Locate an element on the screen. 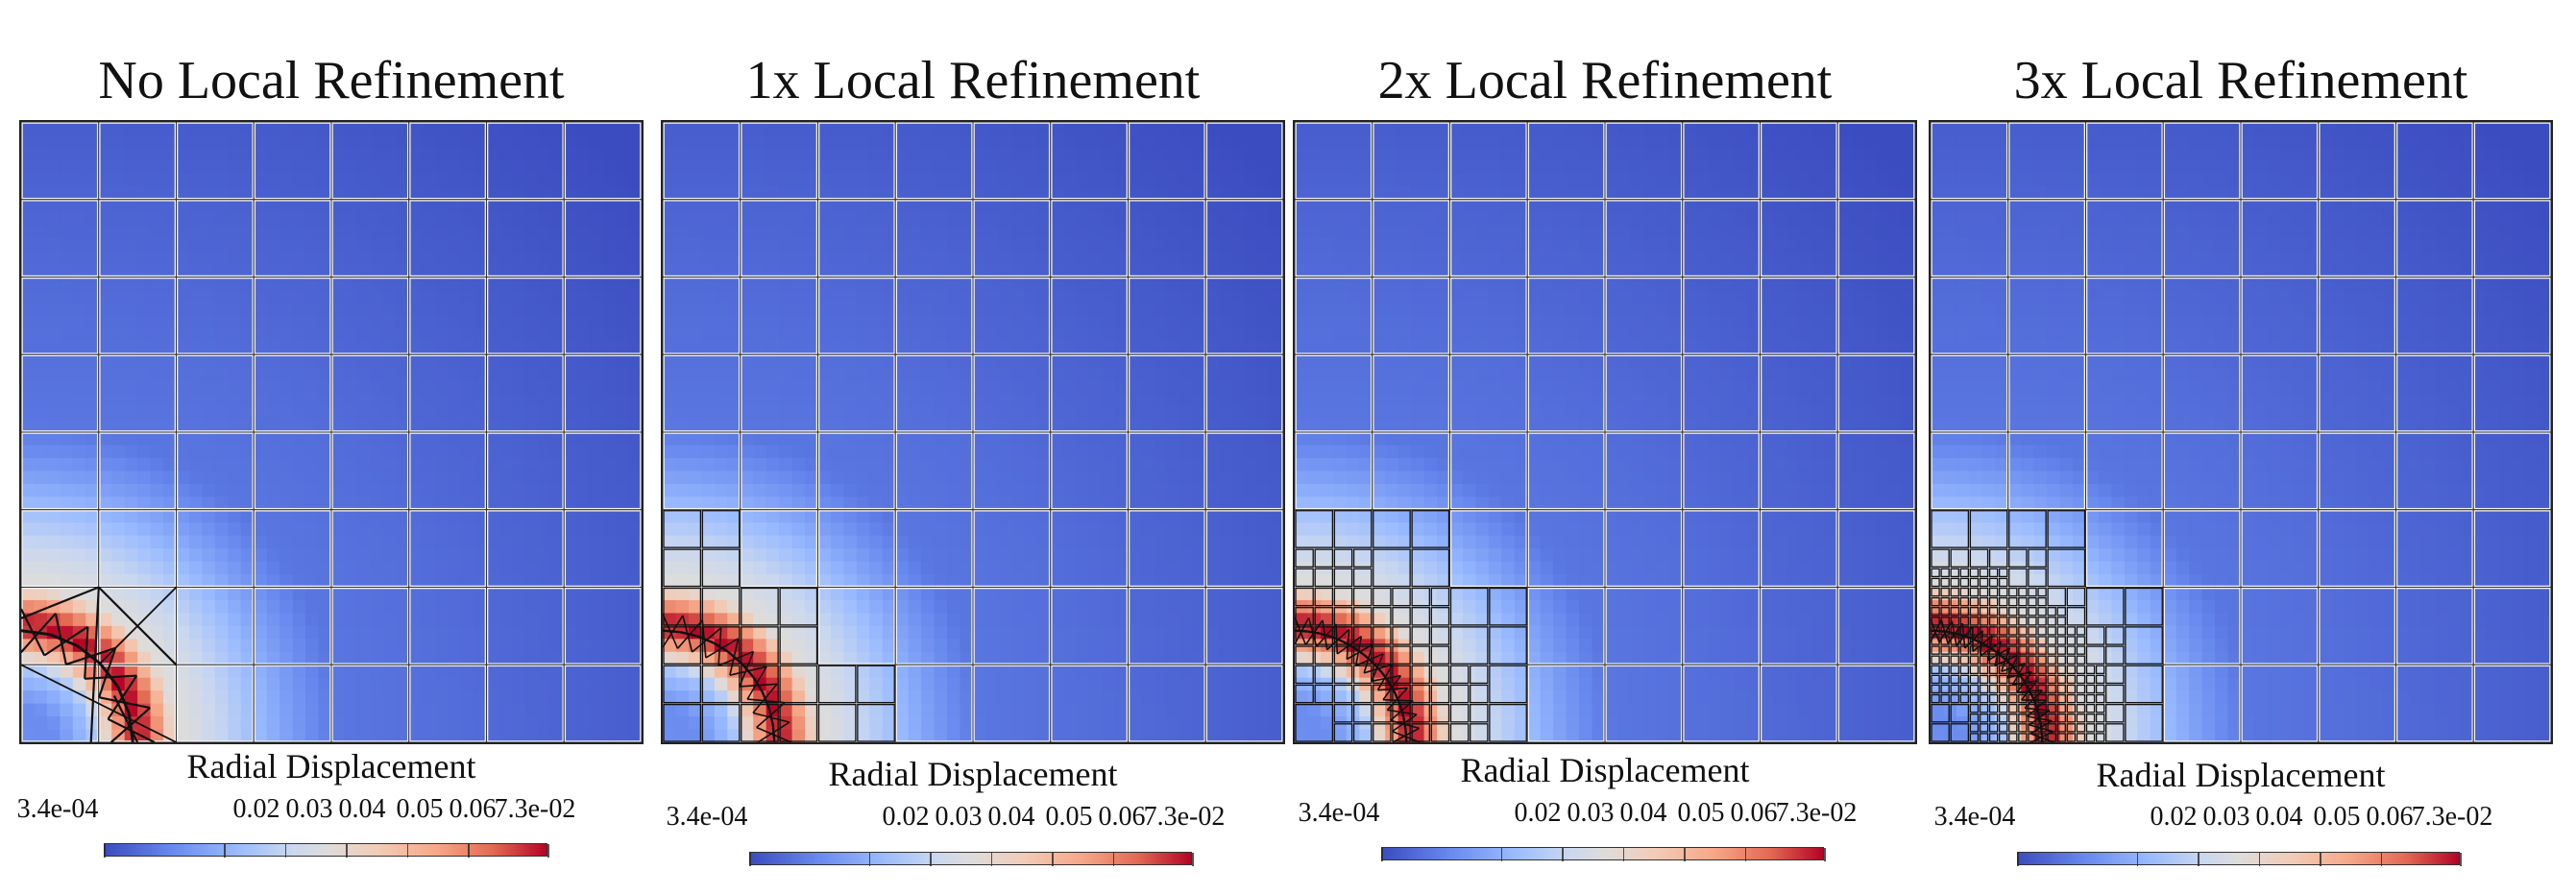 This screenshot has width=2576, height=895. colorbar-tick-label: 0.04 is located at coordinates (1011, 817).